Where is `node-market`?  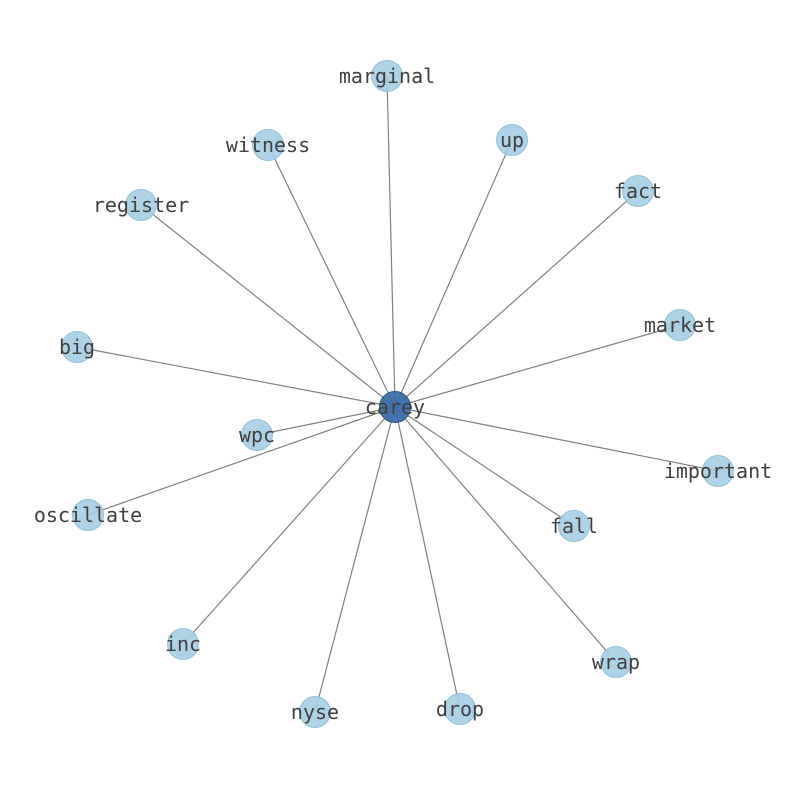 node-market is located at coordinates (680, 325).